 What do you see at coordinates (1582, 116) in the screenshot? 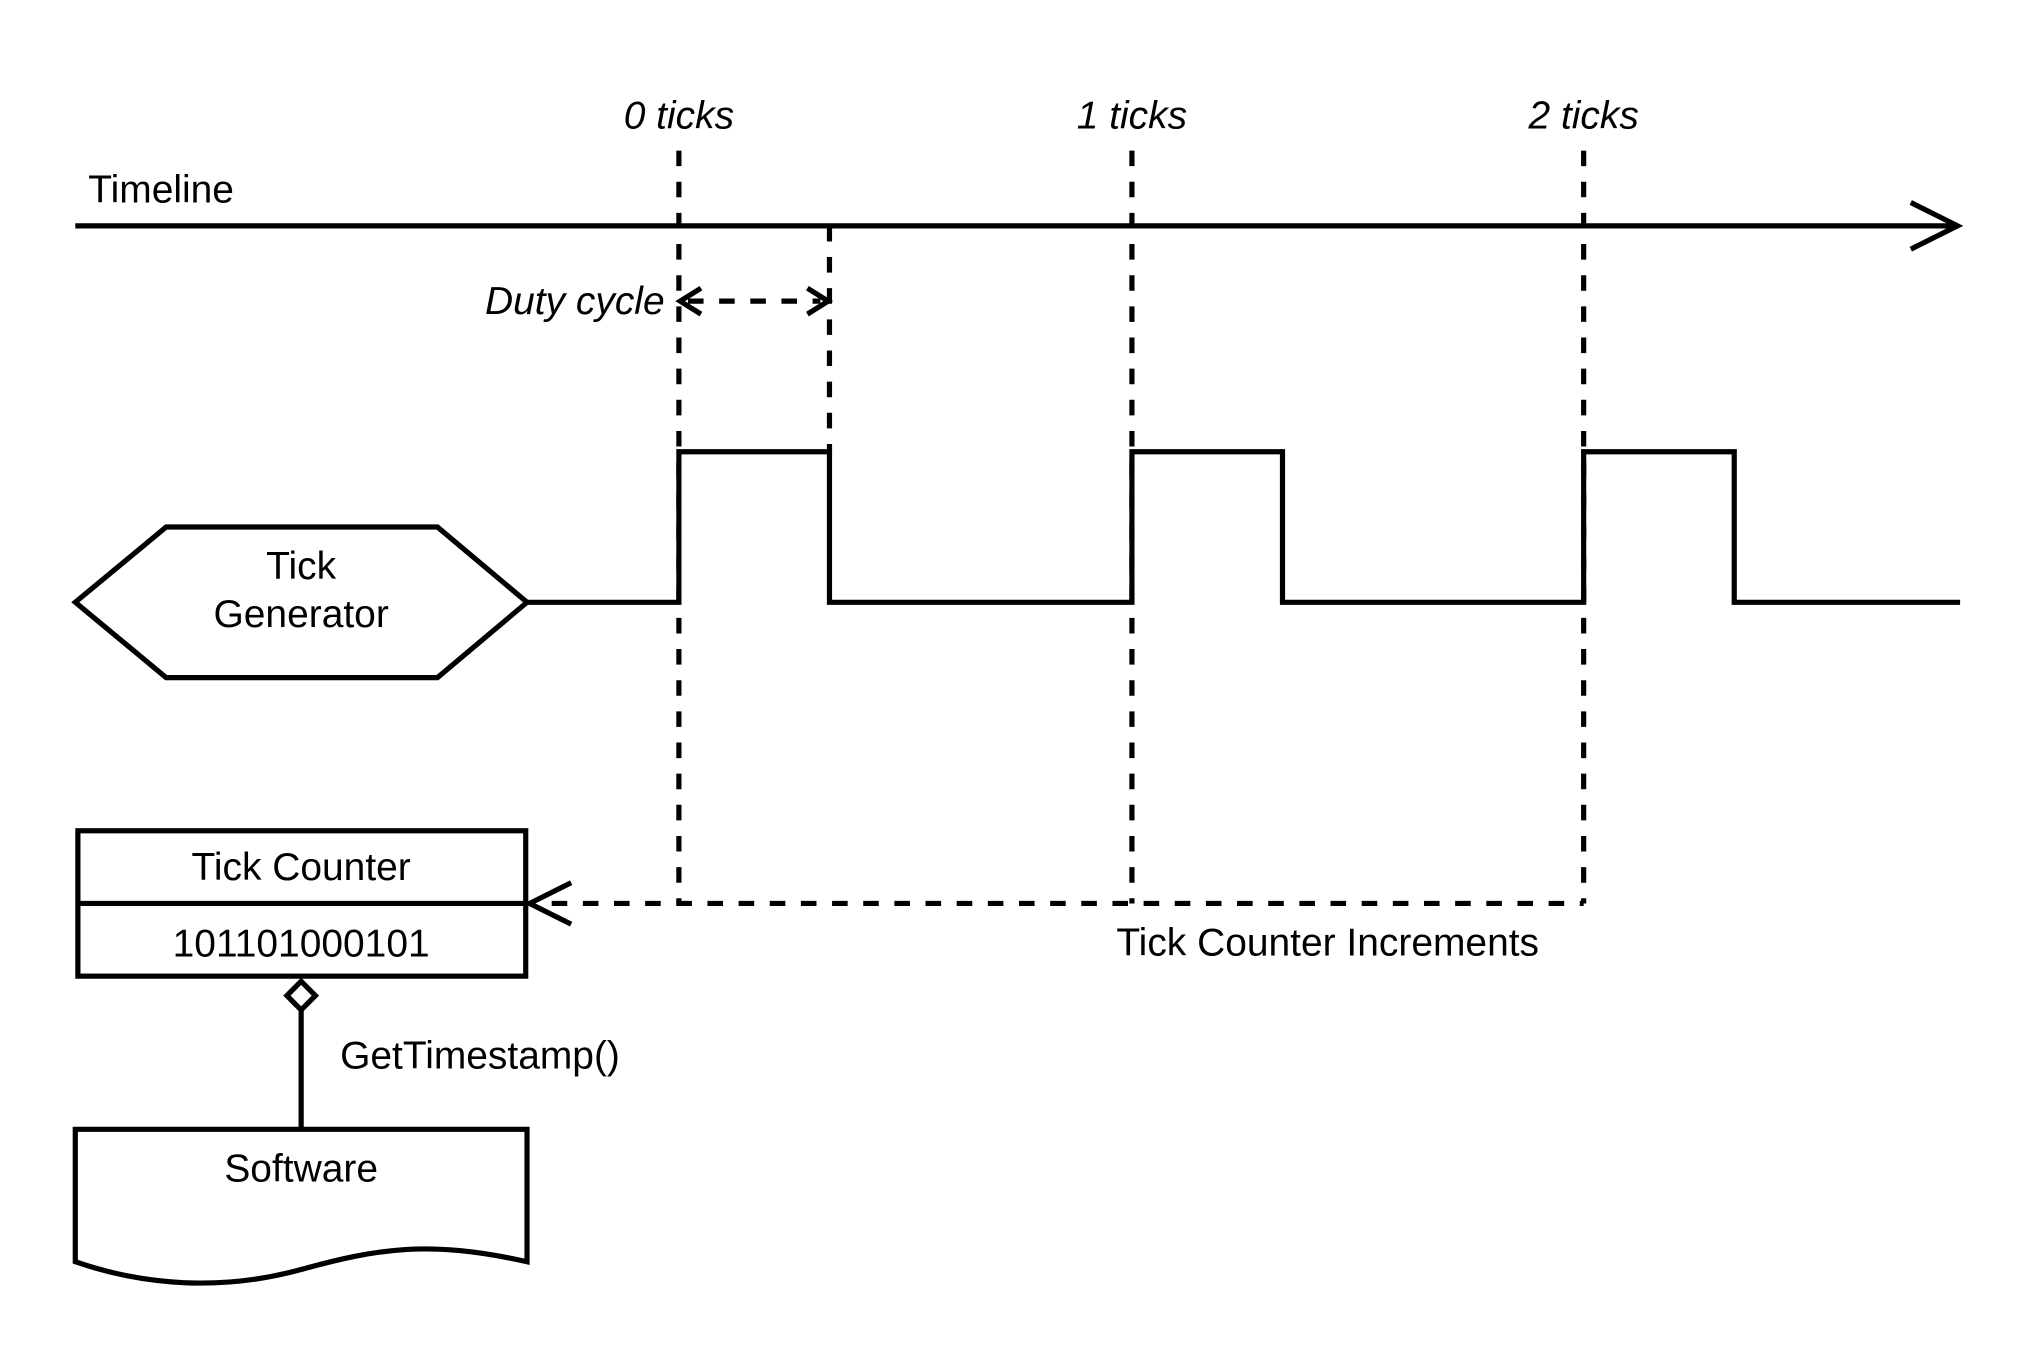
I see `tick-label-2: 2 ticks` at bounding box center [1582, 116].